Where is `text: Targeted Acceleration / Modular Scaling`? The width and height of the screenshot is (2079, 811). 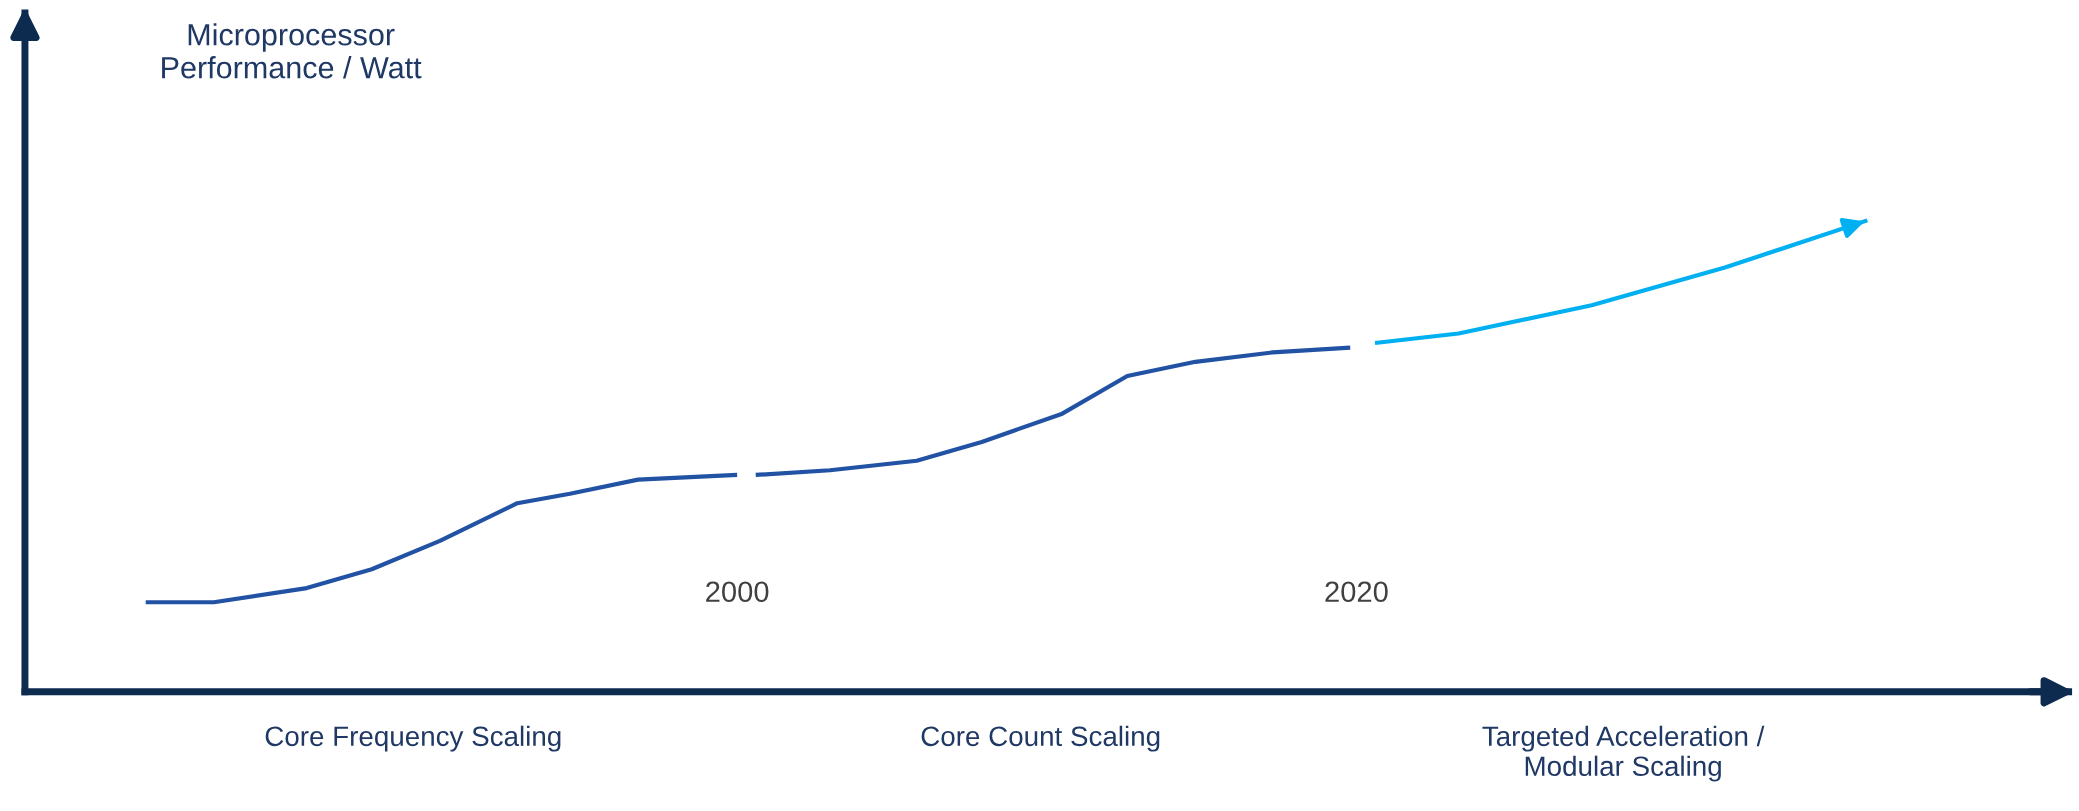 text: Targeted Acceleration / Modular Scaling is located at coordinates (1623, 753).